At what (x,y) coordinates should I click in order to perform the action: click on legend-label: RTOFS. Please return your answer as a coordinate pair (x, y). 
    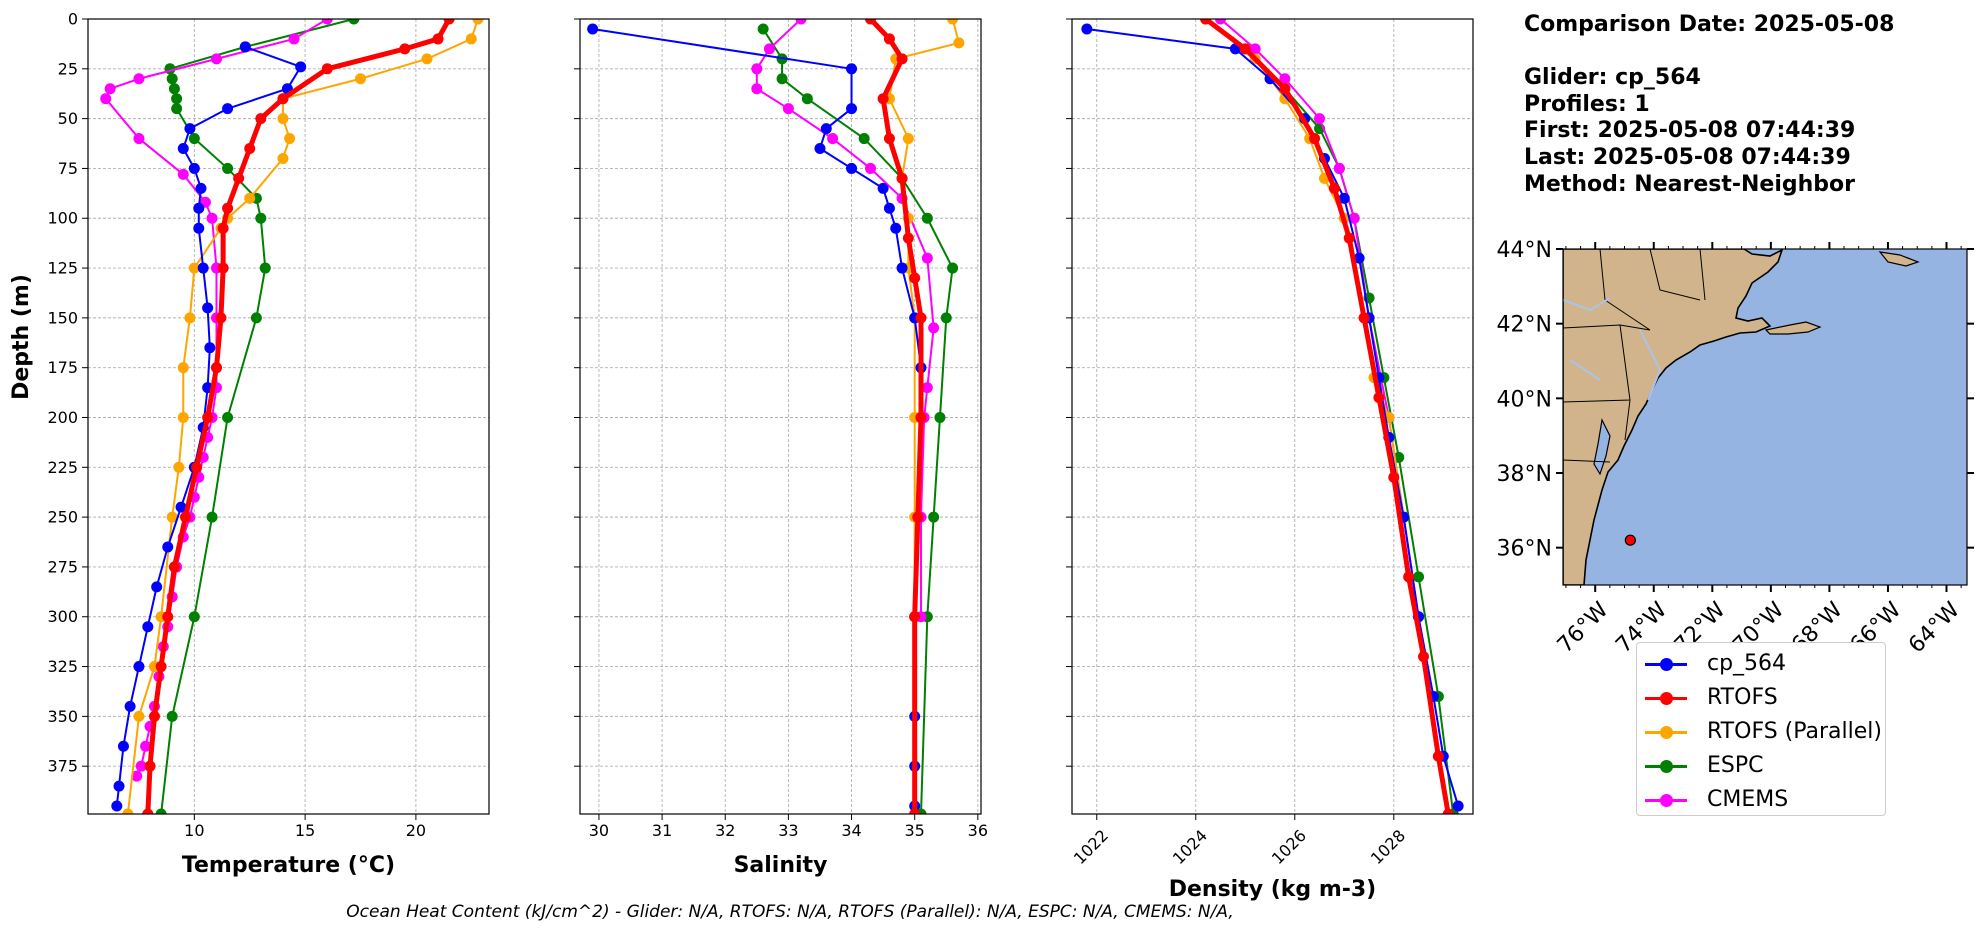
    Looking at the image, I should click on (1742, 697).